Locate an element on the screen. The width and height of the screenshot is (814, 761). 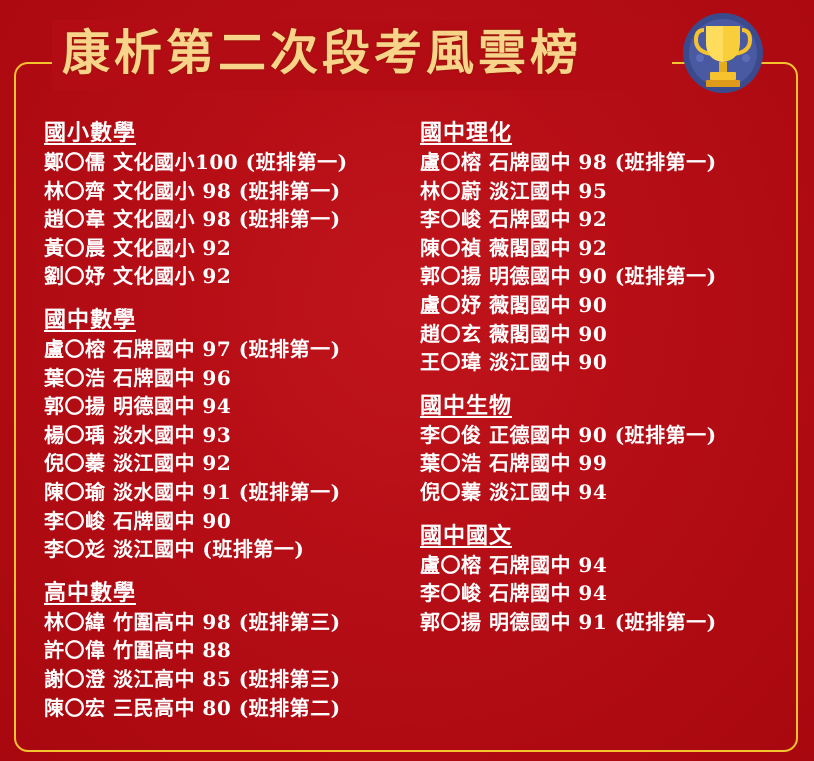
student-score-row: 郭〇揚 明德國中 91 (班排第一) is located at coordinates (568, 621).